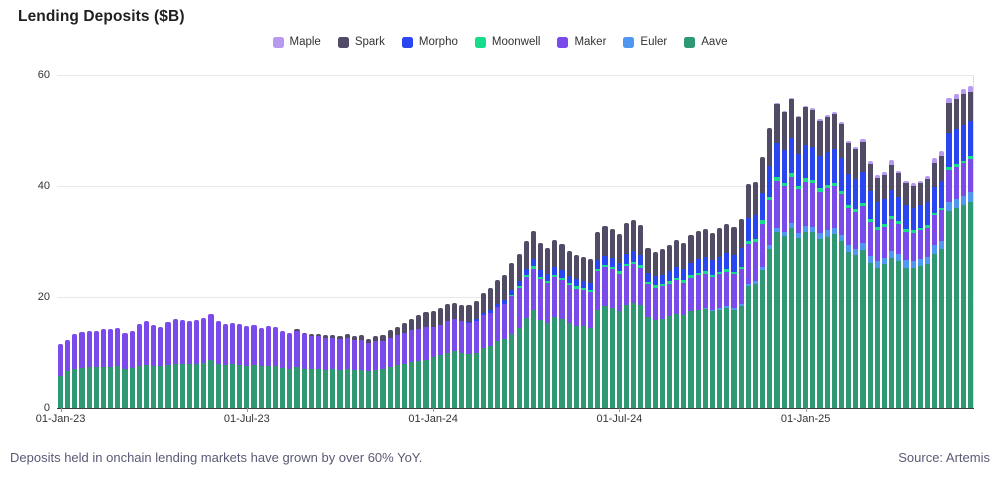 The image size is (1000, 479). I want to click on legend-item-morpho: Morpho, so click(429, 42).